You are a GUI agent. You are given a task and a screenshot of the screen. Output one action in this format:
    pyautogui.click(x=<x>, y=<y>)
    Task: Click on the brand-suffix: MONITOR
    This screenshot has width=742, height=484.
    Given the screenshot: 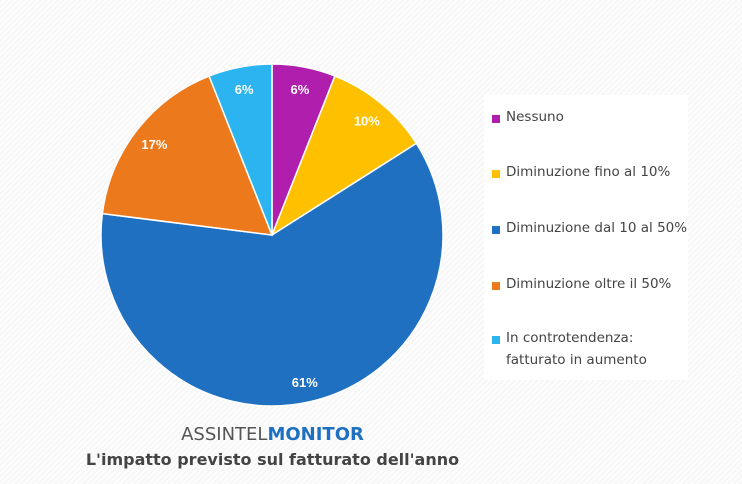 What is the action you would take?
    pyautogui.click(x=315, y=434)
    